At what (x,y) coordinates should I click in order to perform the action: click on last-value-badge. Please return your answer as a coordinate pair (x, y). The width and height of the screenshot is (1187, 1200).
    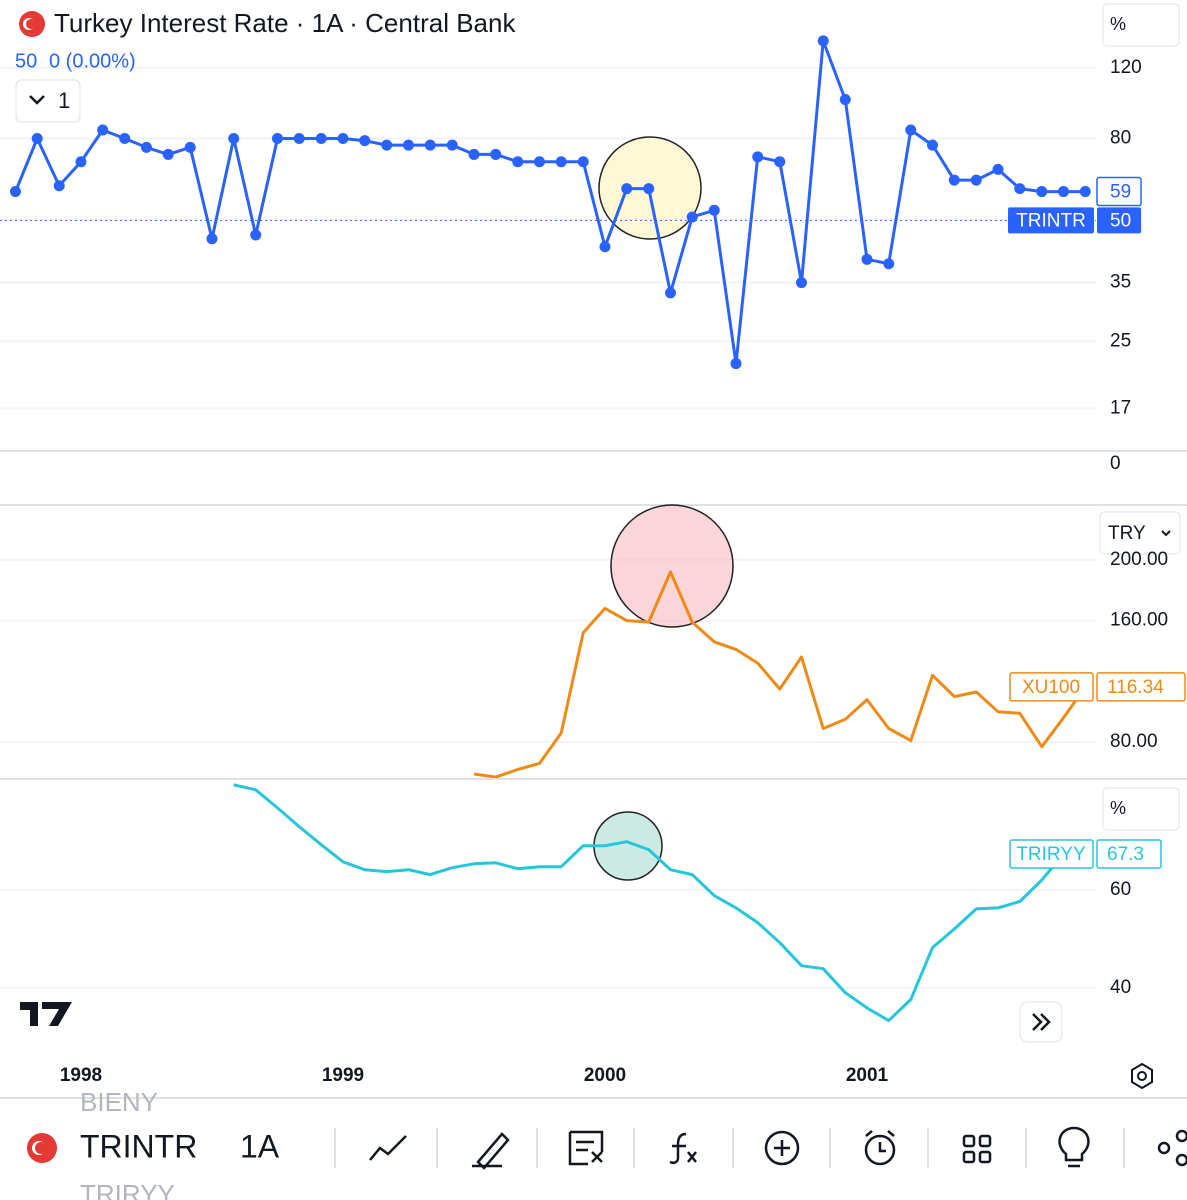
    Looking at the image, I should click on (1119, 191).